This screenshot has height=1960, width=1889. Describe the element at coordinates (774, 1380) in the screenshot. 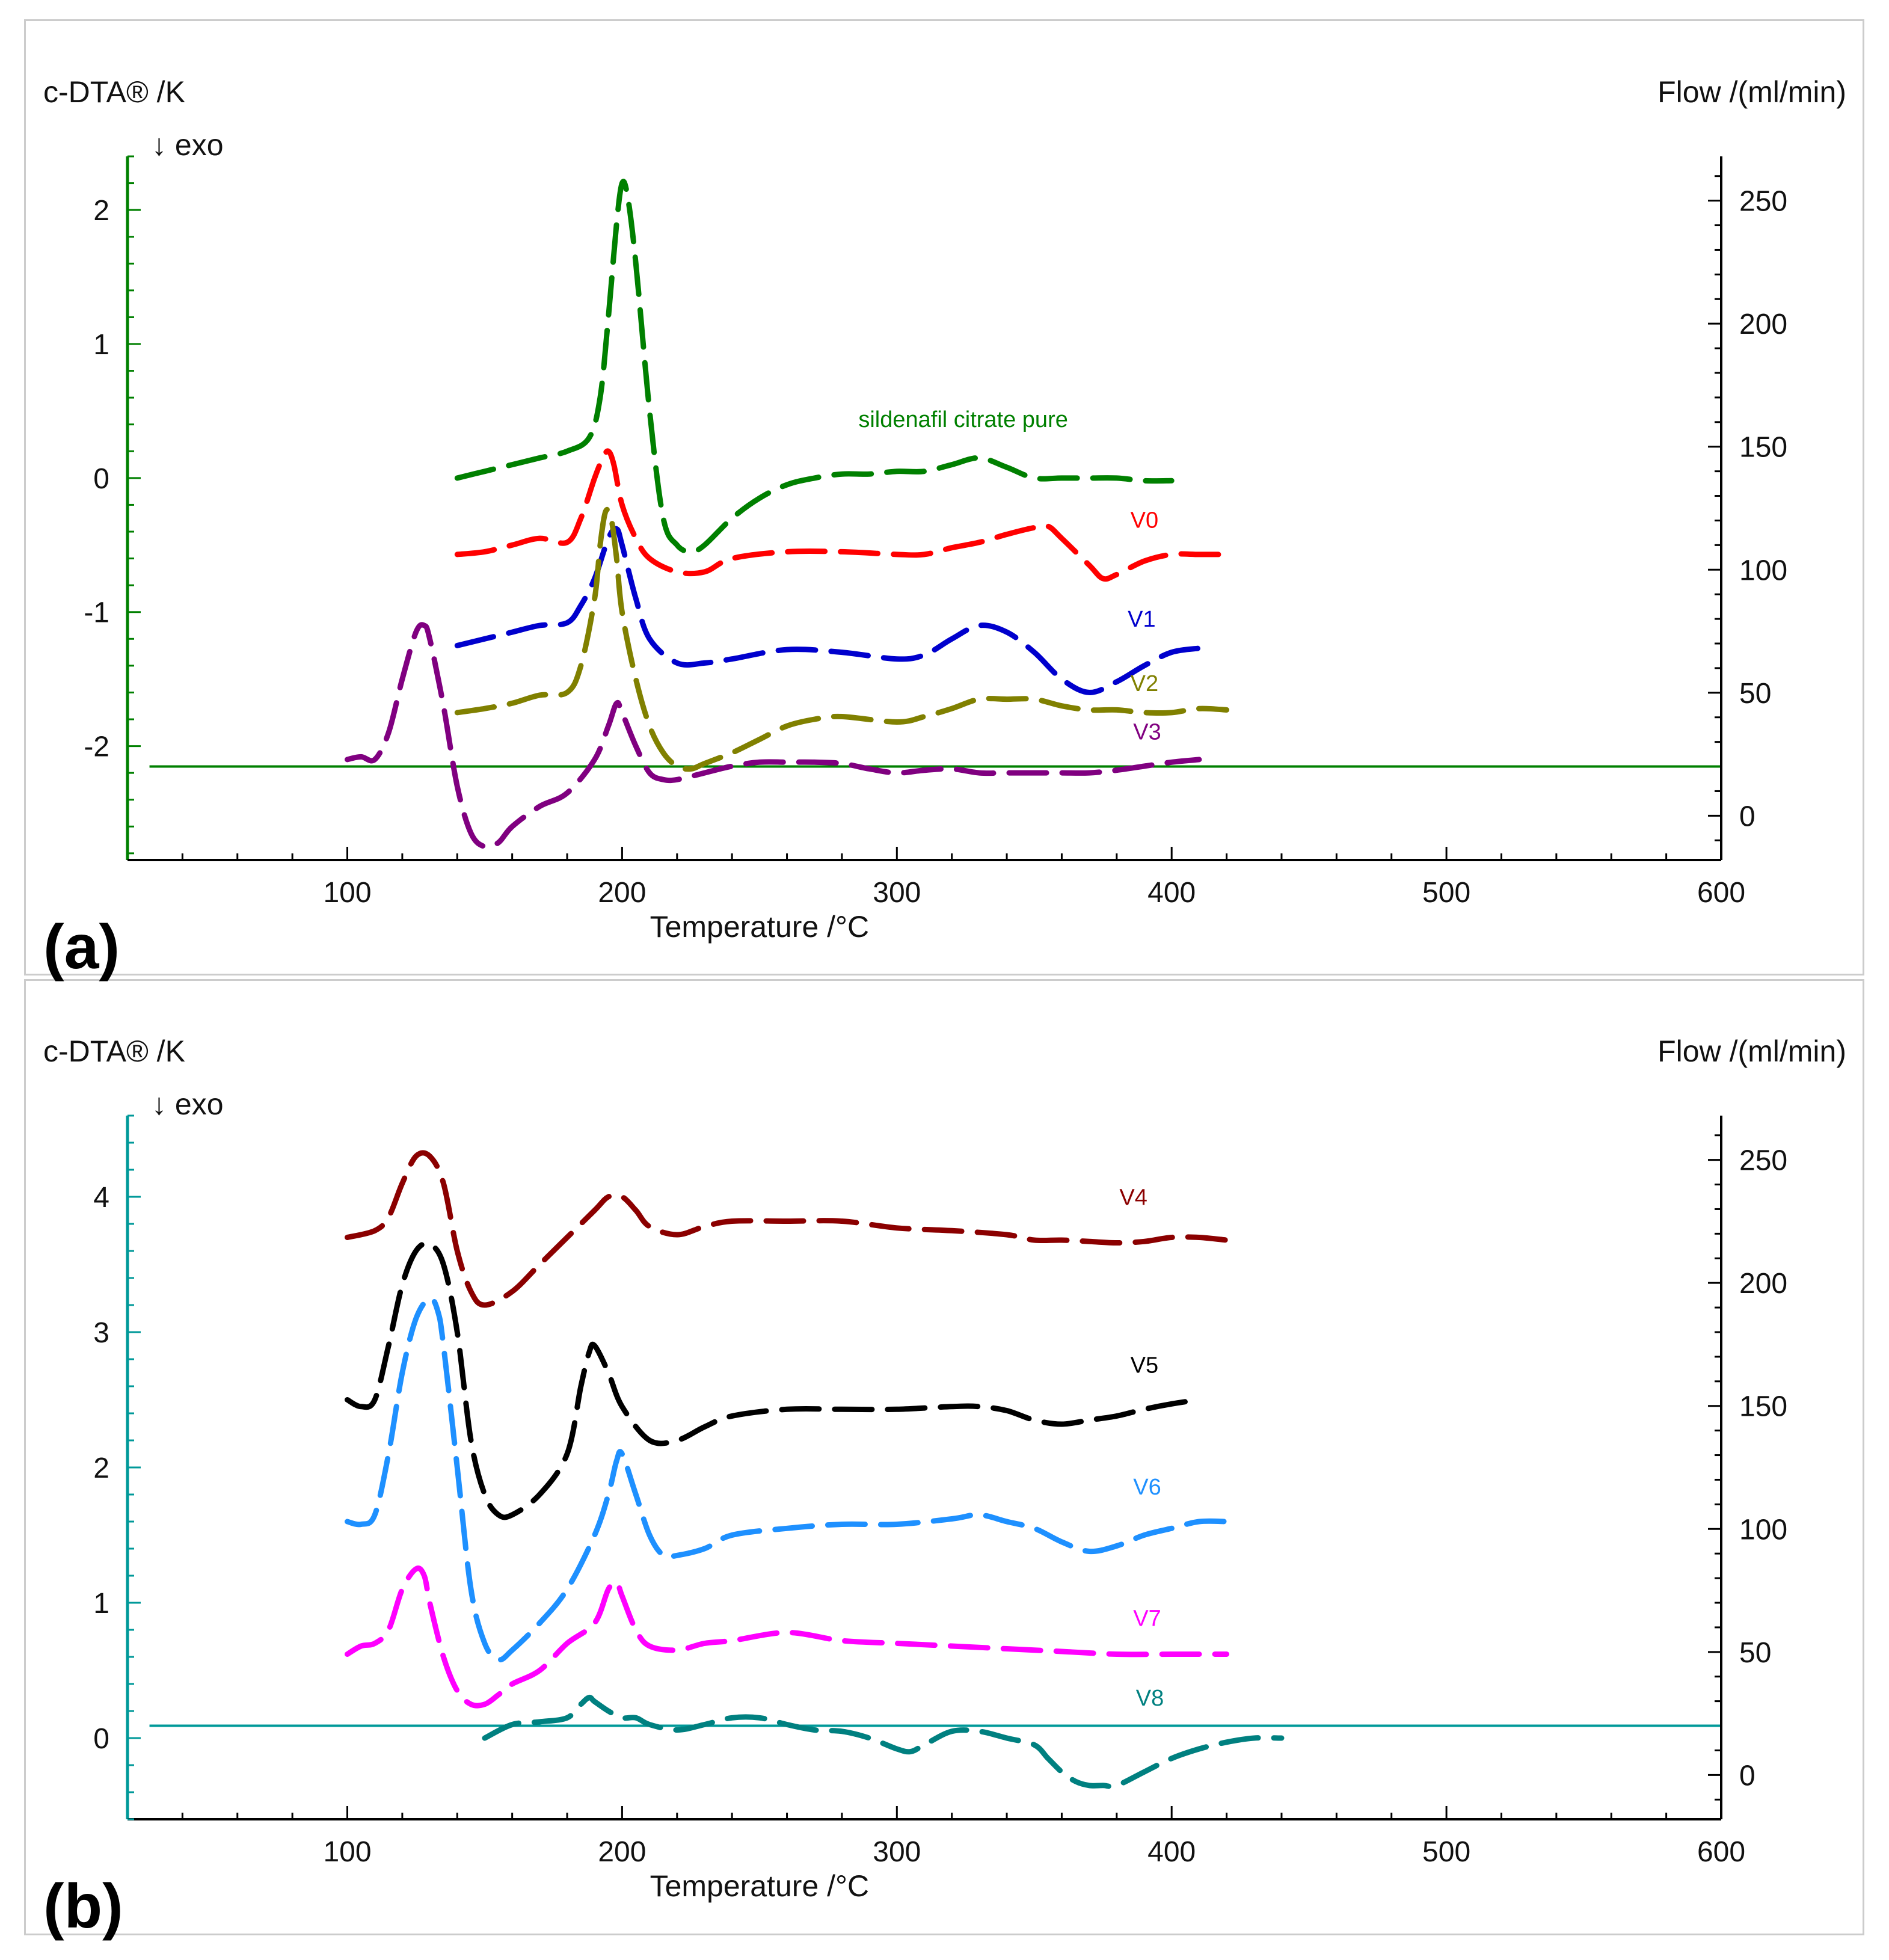

I see `series-line-v5` at that location.